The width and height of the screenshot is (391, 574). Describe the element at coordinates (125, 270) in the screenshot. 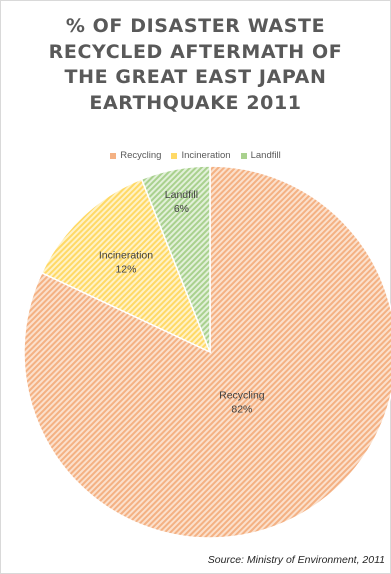

I see `slice-value-incineration: 12%` at that location.